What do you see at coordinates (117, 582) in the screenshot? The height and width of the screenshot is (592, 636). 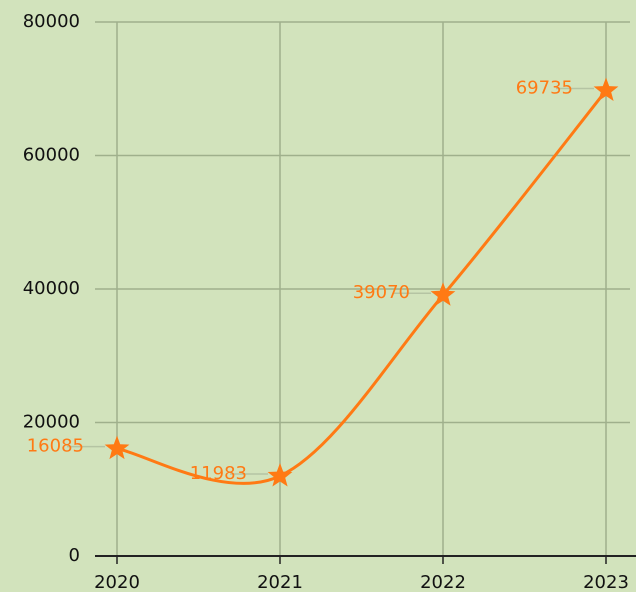 I see `x-tick-label: 2020` at bounding box center [117, 582].